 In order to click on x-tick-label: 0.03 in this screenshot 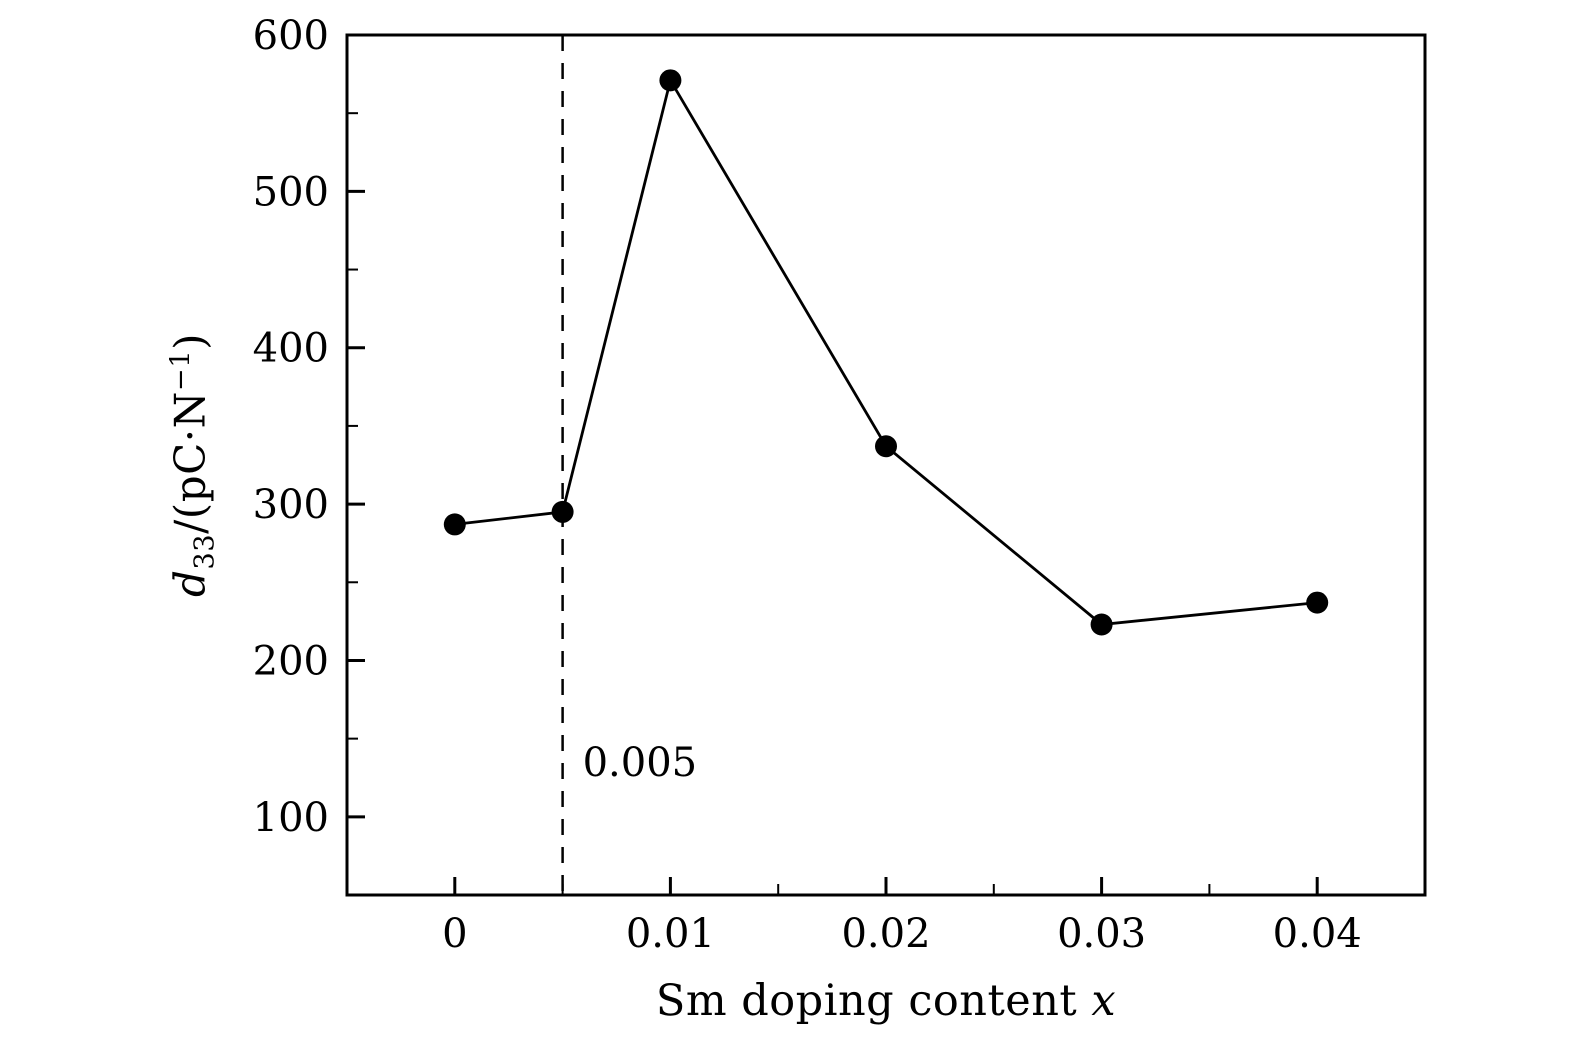, I will do `click(1101, 934)`.